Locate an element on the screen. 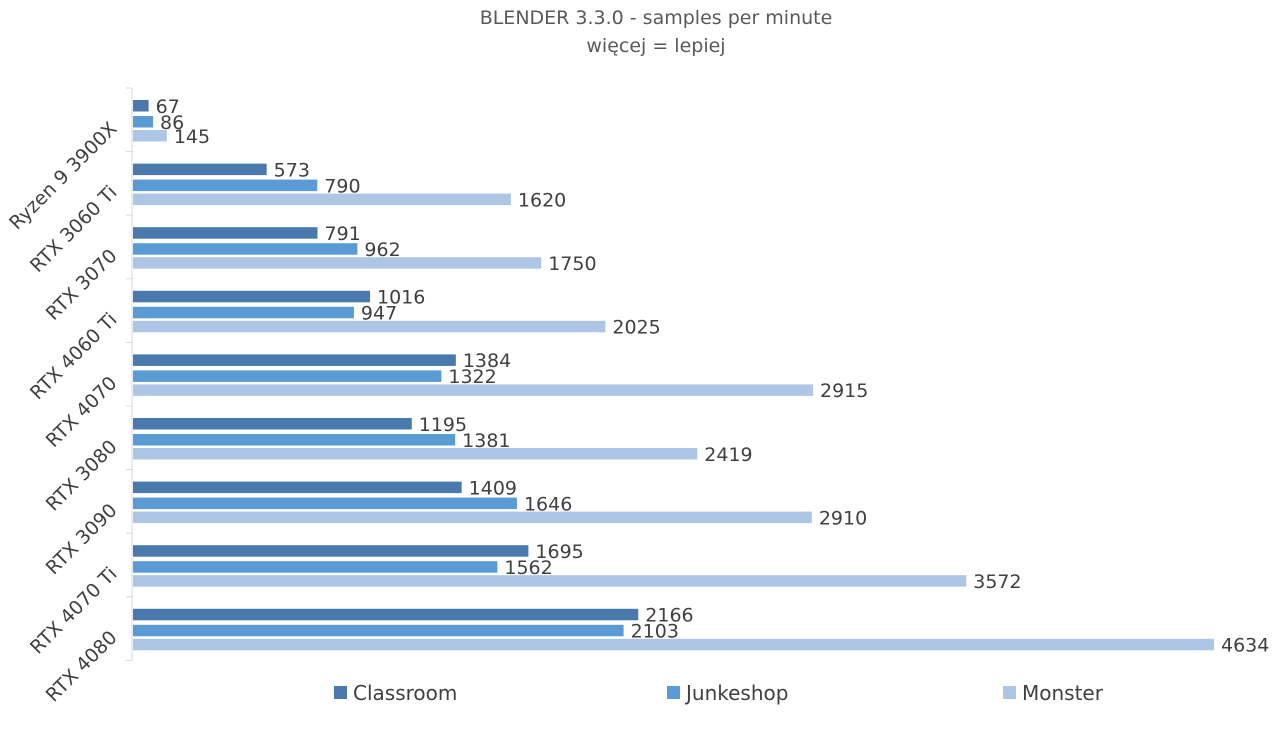  data-label: 1322 is located at coordinates (472, 377).